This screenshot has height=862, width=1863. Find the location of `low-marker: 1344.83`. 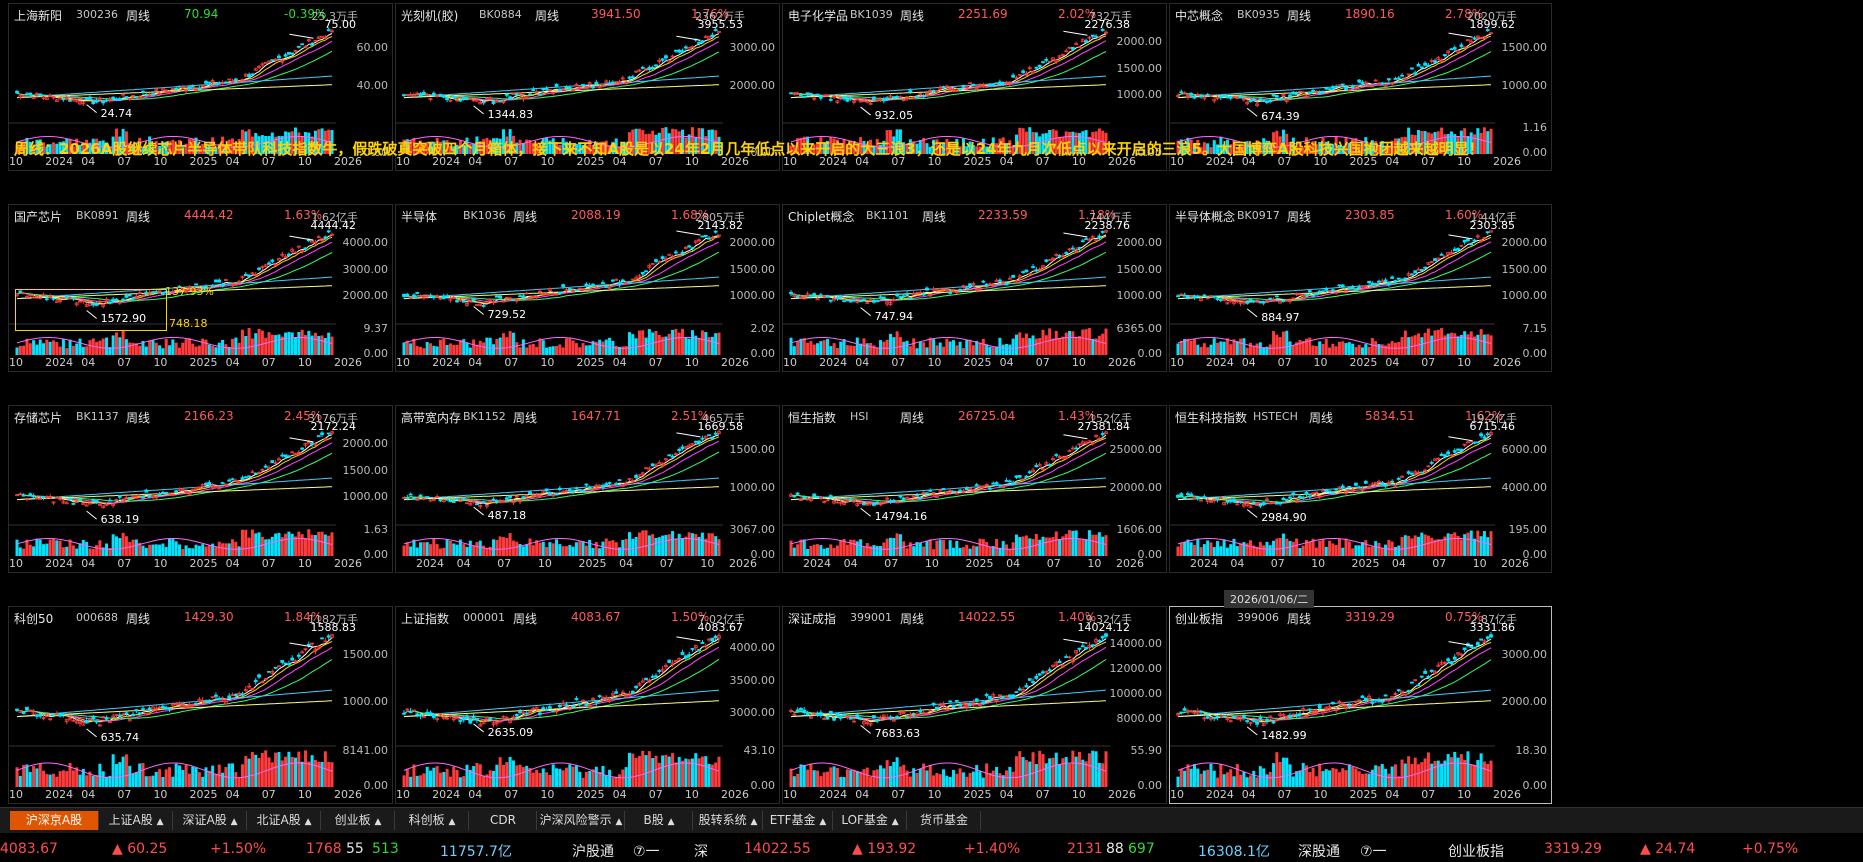

low-marker: 1344.83 is located at coordinates (510, 114).